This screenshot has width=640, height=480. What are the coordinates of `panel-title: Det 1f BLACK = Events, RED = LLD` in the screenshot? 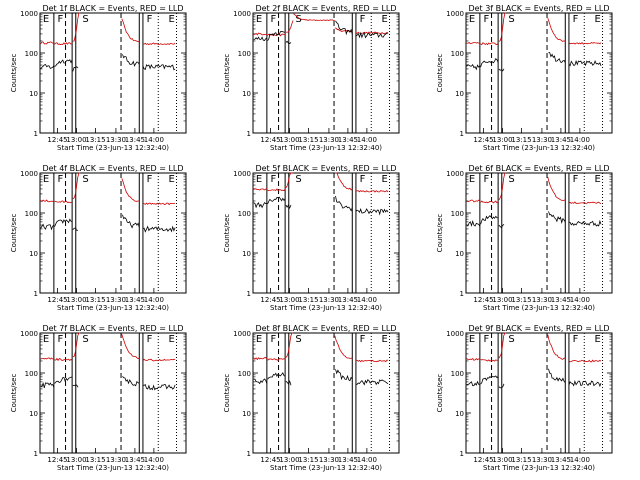 It's located at (112, 8).